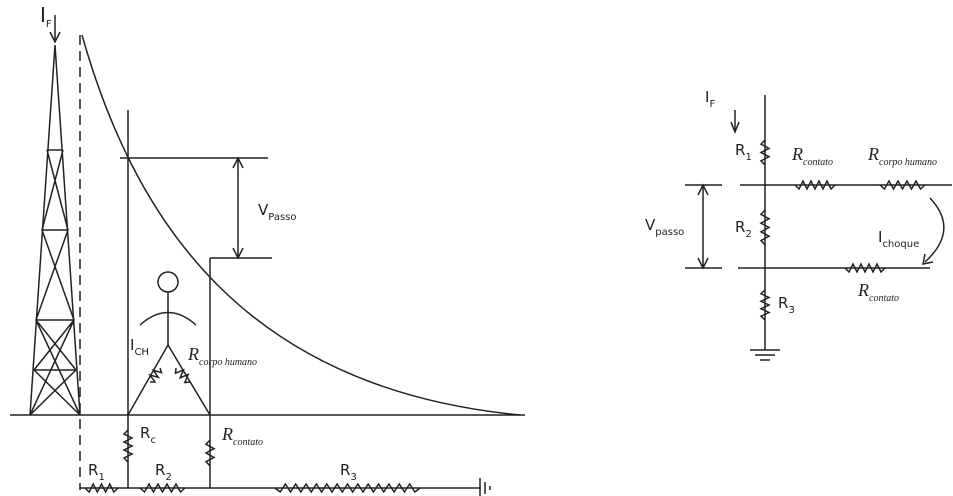 This screenshot has width=953, height=496. What do you see at coordinates (169, 343) in the screenshot?
I see `person` at bounding box center [169, 343].